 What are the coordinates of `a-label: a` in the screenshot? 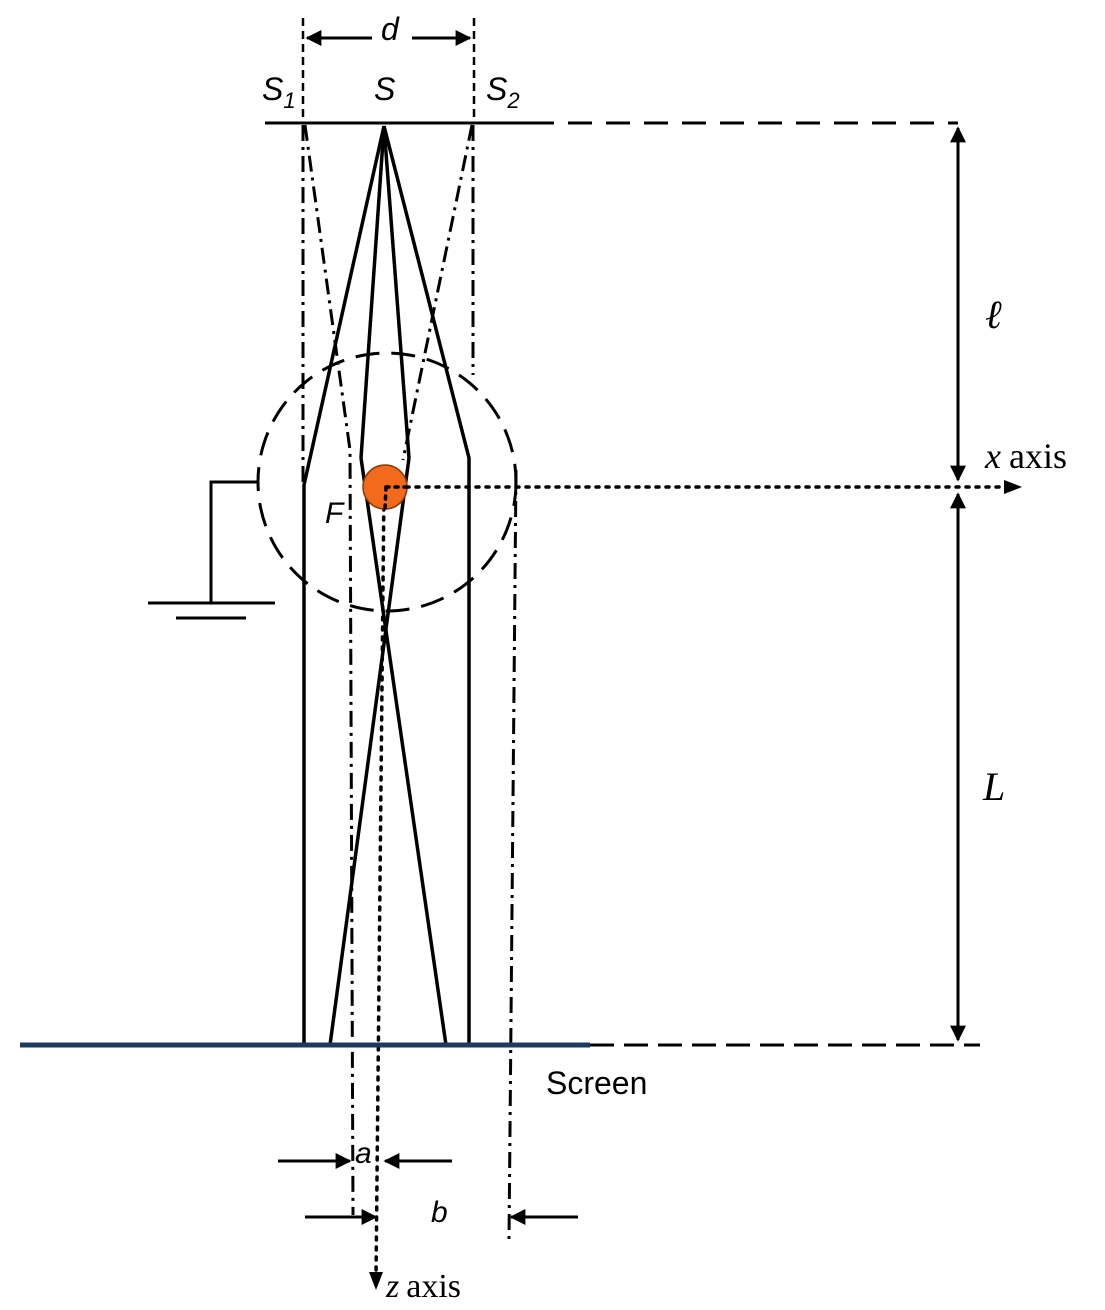 It's located at (363, 1153).